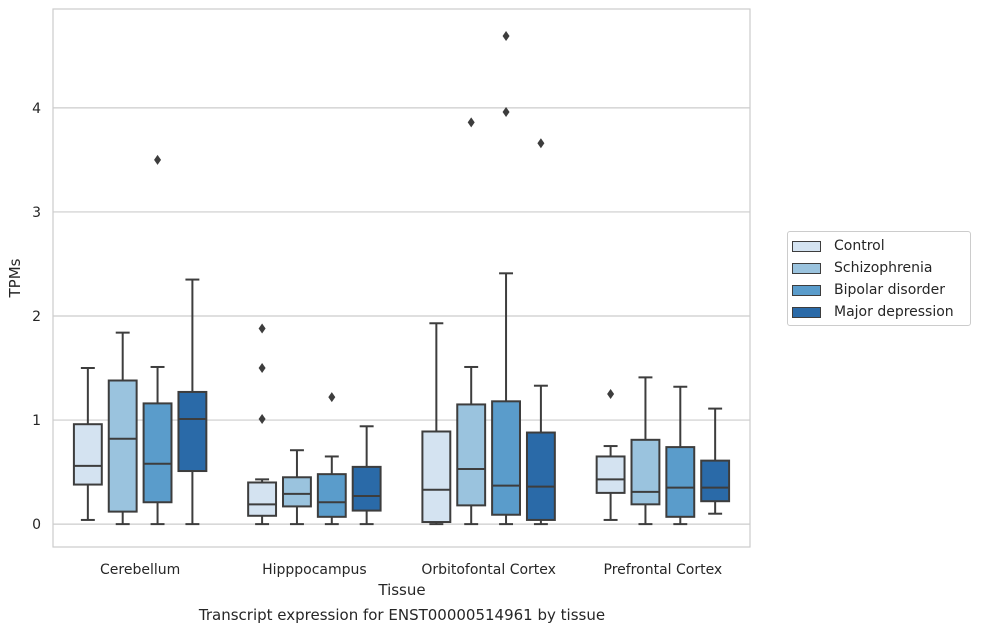 The image size is (983, 634). Describe the element at coordinates (806, 312) in the screenshot. I see `legend-swatch-major-depression` at that location.